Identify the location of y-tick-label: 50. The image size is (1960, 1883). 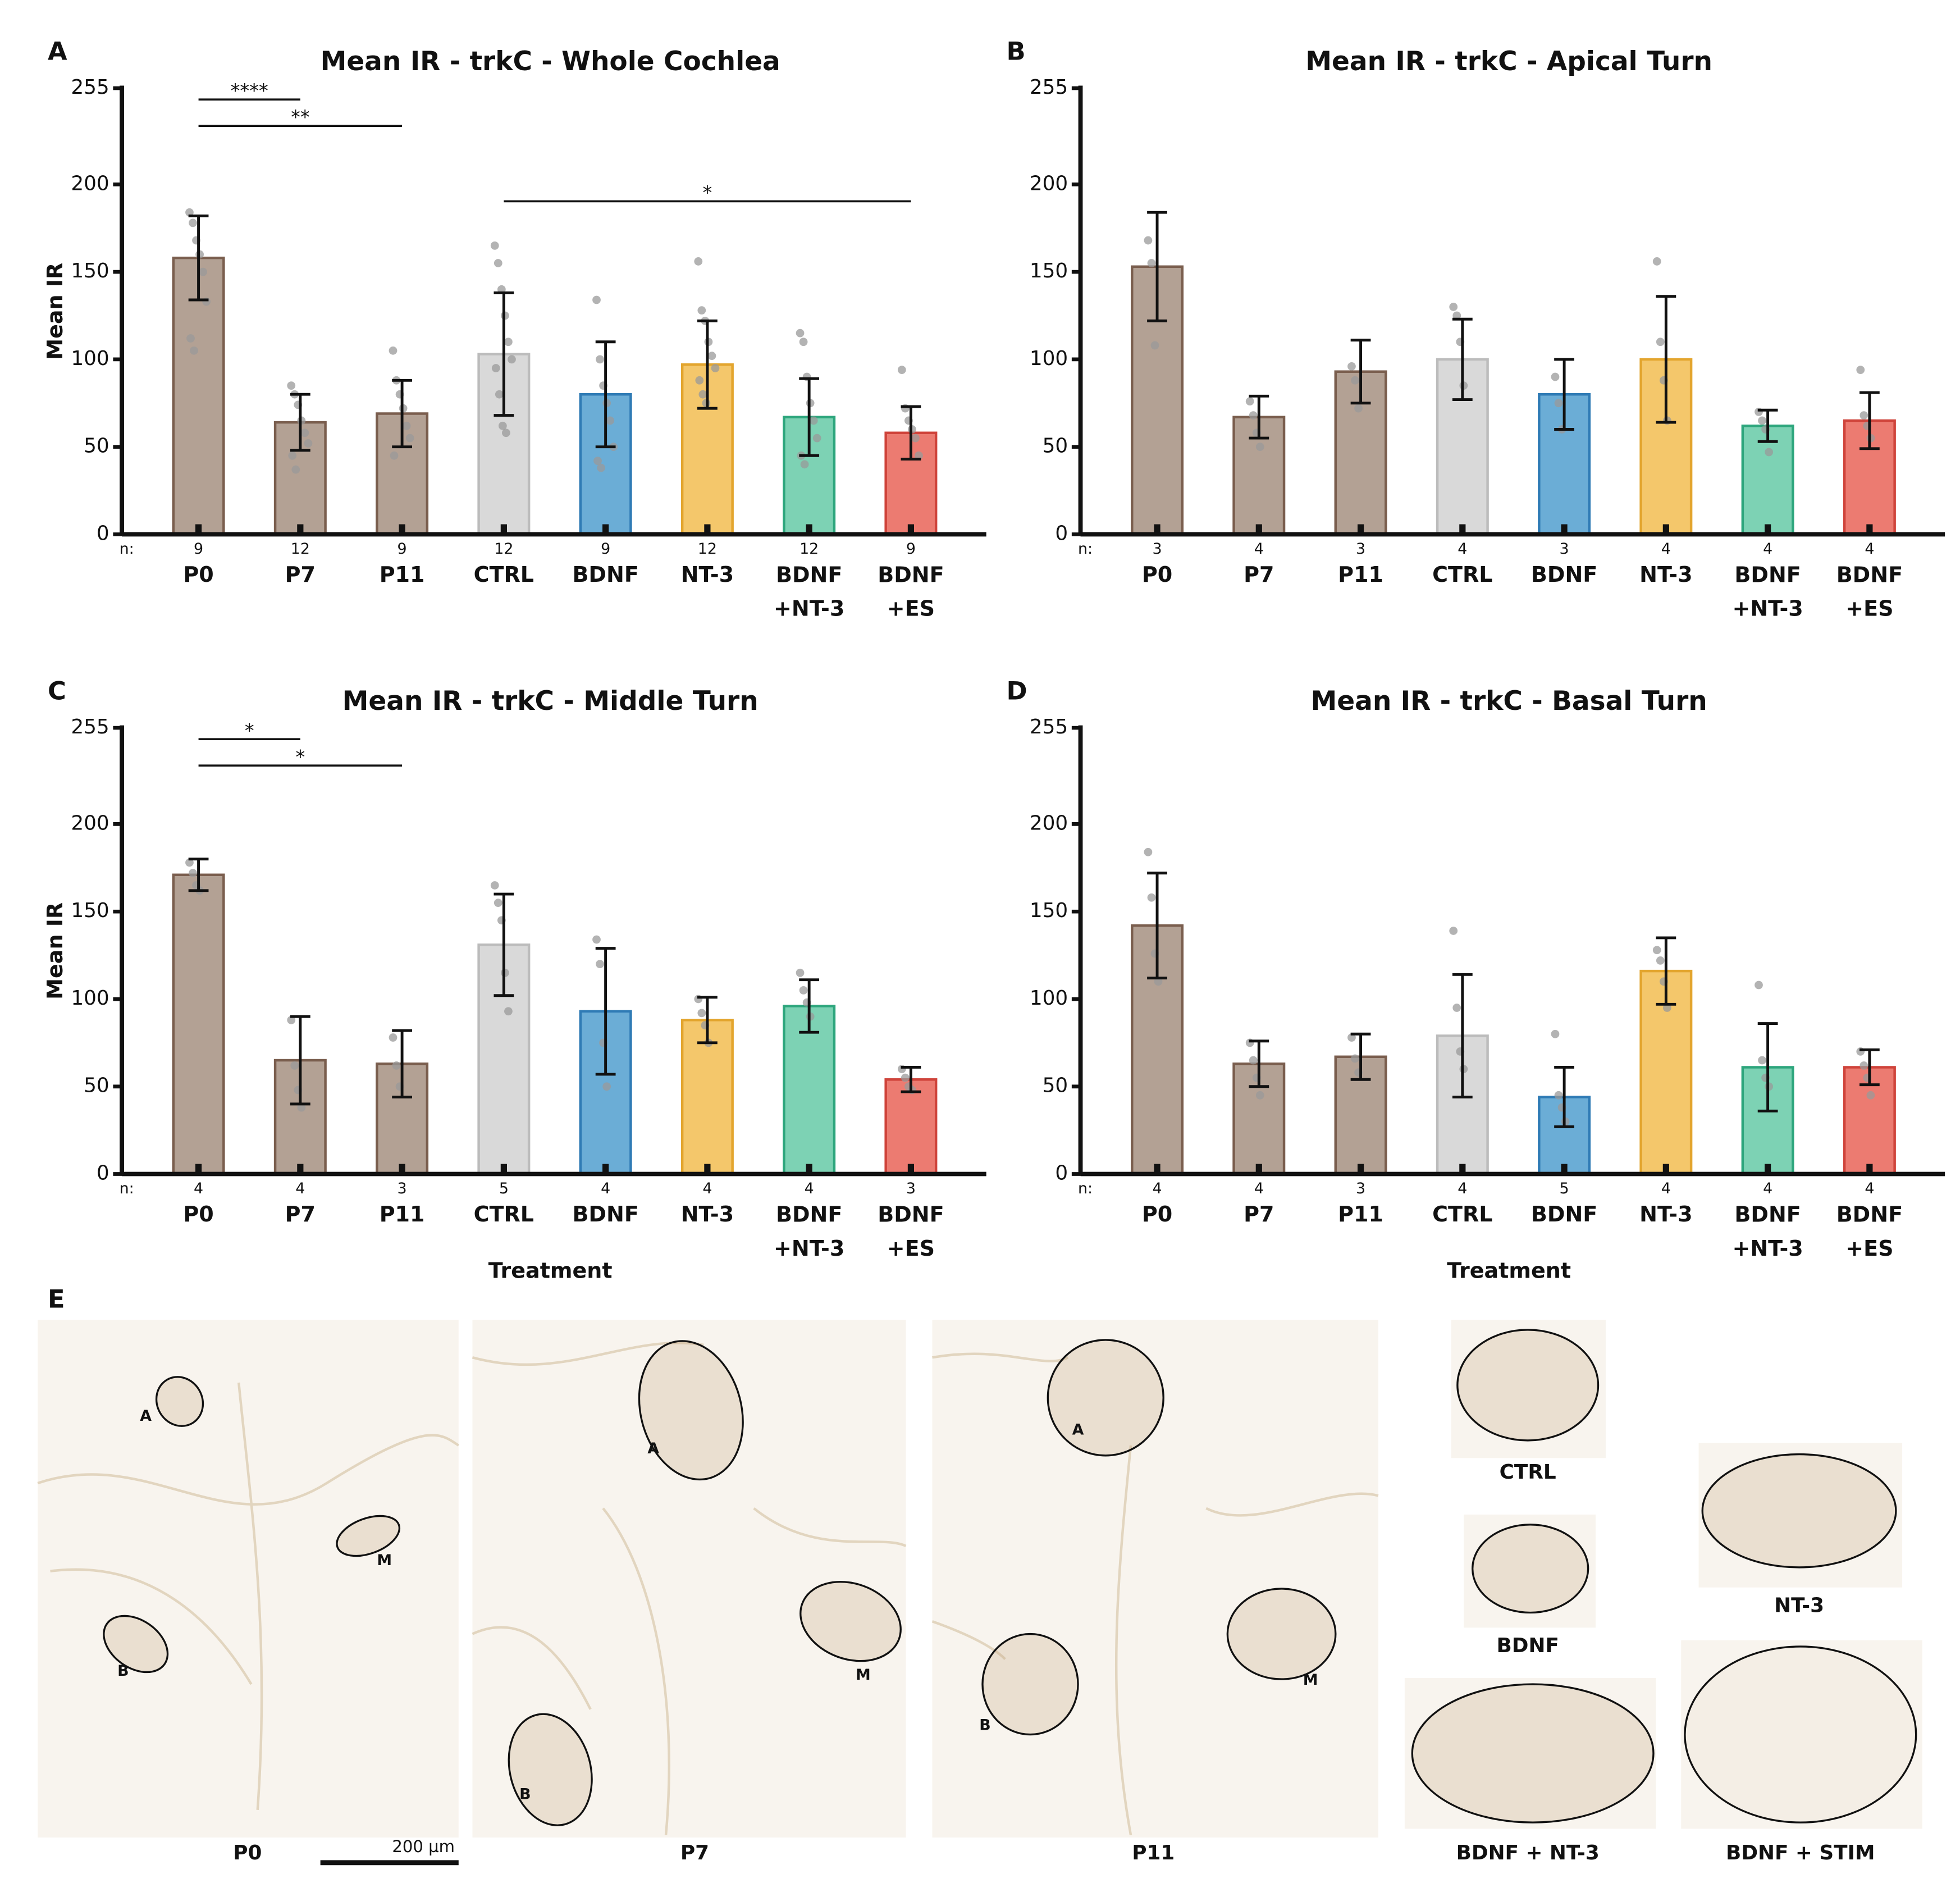
(96, 1085).